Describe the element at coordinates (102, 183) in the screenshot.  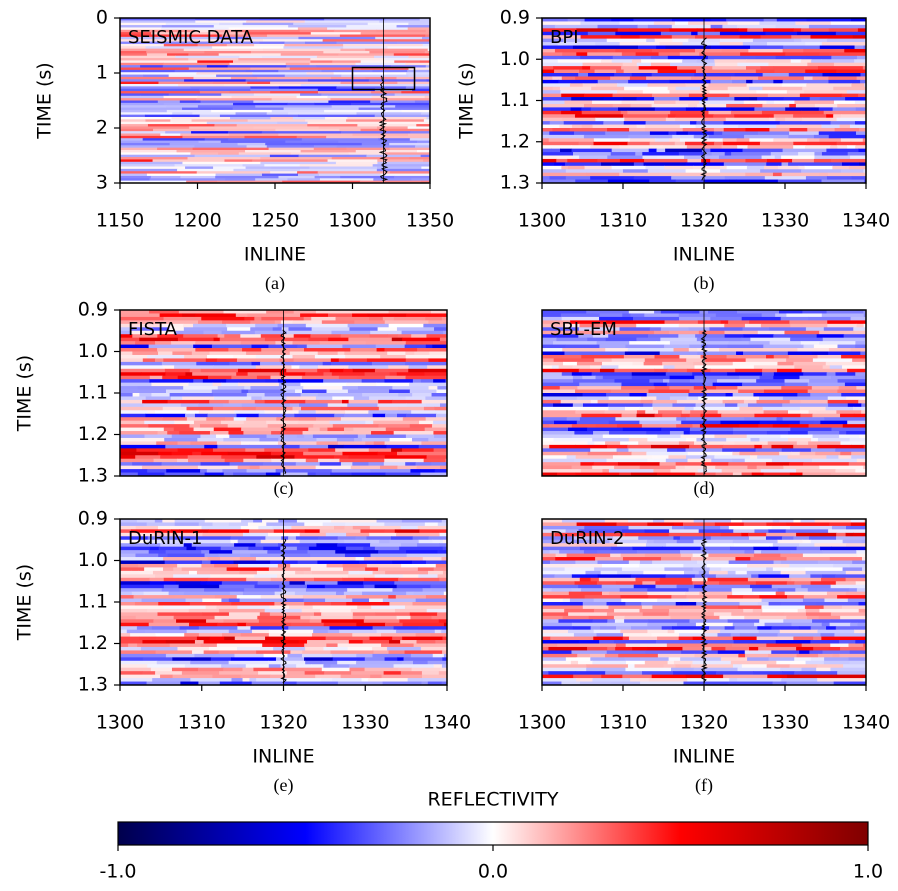
I see `y-tick-label: 3` at that location.